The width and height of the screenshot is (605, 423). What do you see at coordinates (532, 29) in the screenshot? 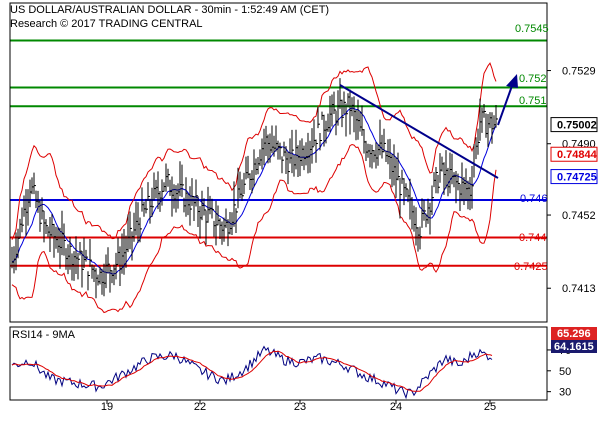
I see `level-label: 0.7545` at bounding box center [532, 29].